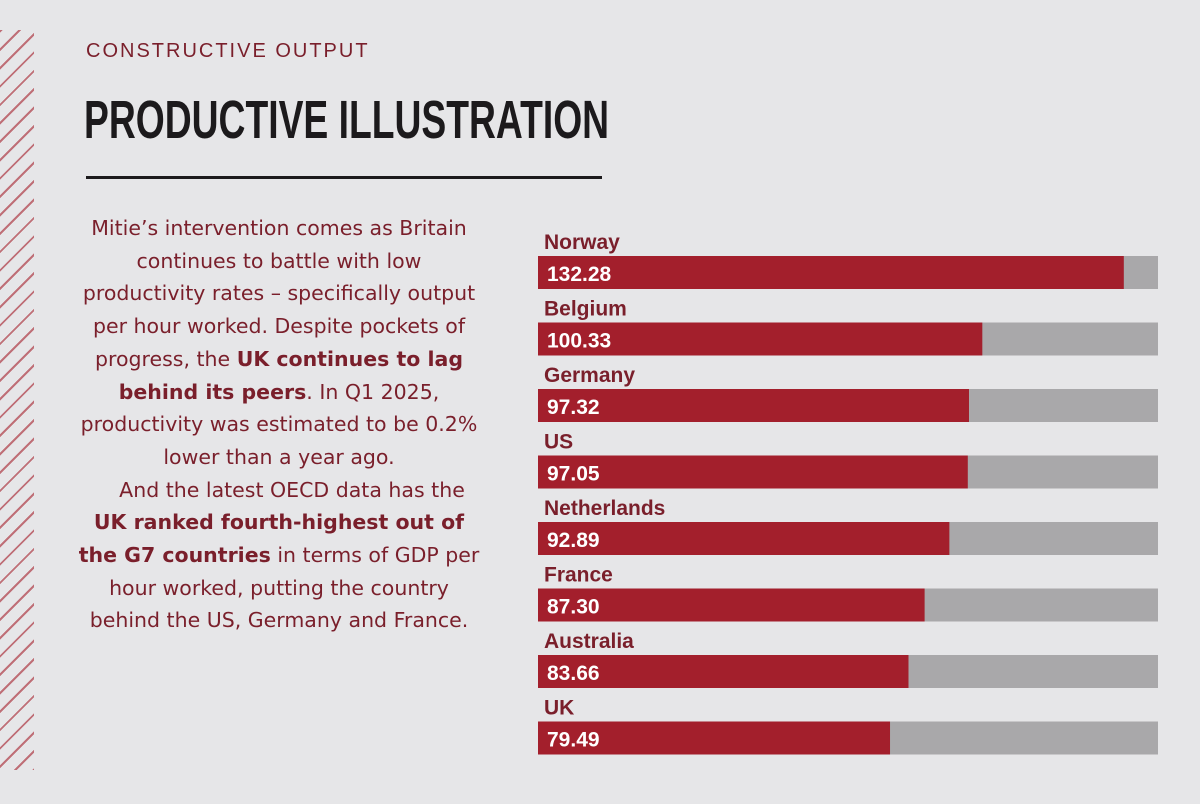 Image resolution: width=1200 pixels, height=804 pixels. I want to click on value-label-france: 87.30, so click(573, 607).